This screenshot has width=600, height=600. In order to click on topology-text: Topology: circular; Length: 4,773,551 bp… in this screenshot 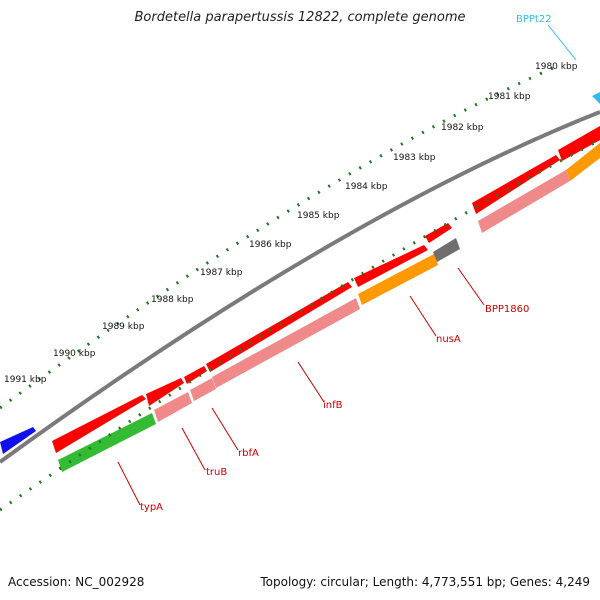, I will do `click(425, 582)`.